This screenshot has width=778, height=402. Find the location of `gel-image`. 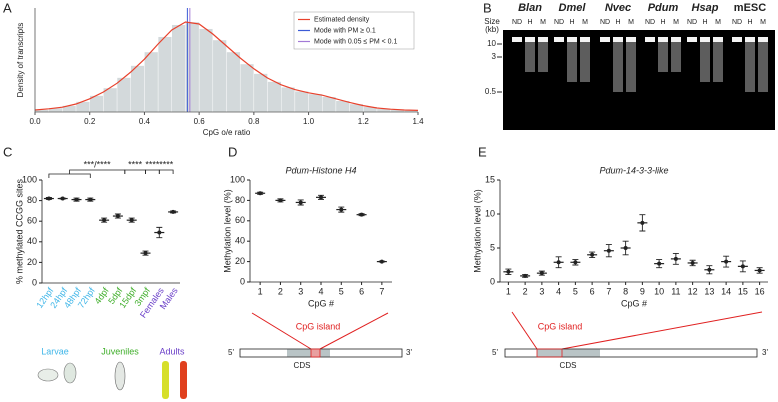

gel-image is located at coordinates (639, 80).